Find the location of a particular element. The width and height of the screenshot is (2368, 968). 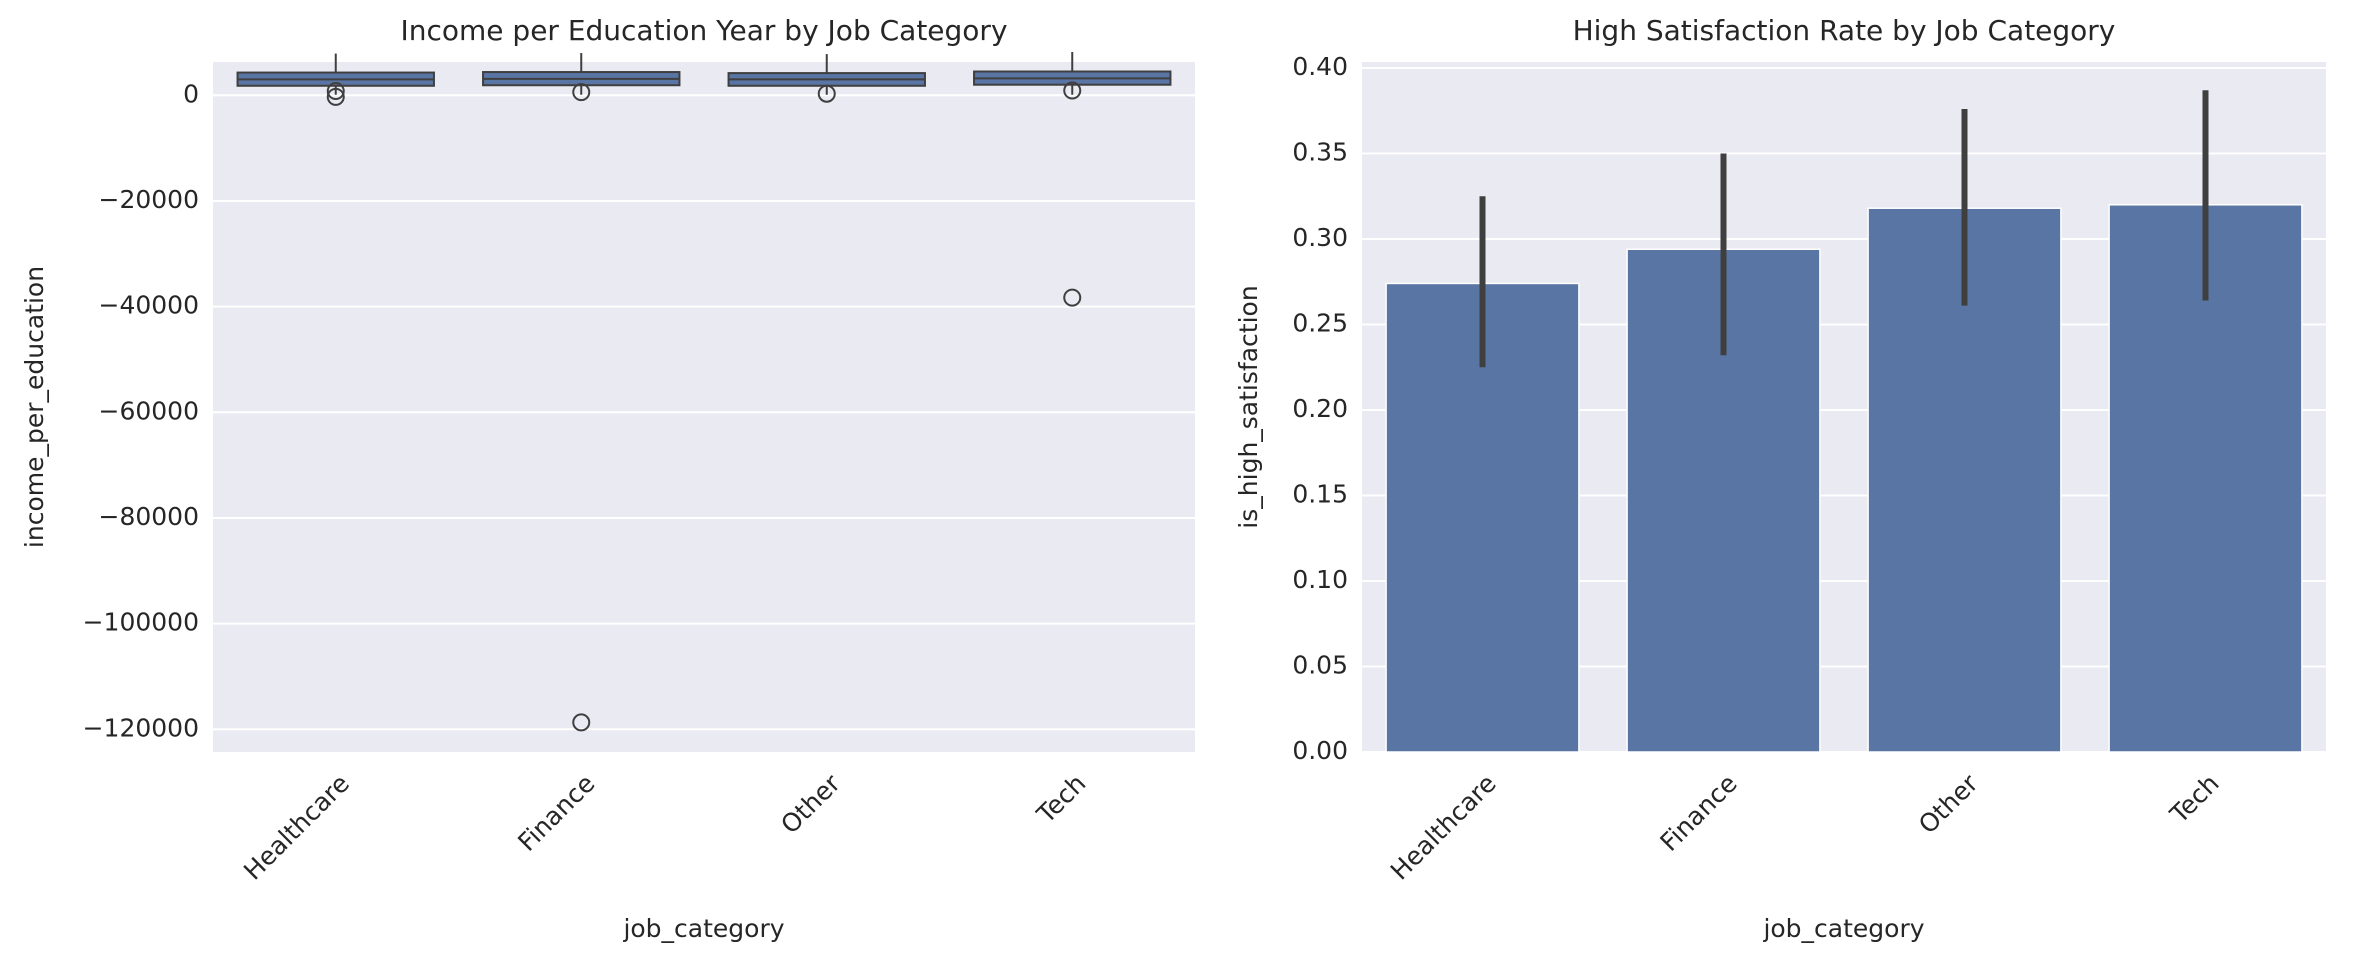

y-tick-label: 0.30 is located at coordinates (1320, 237).